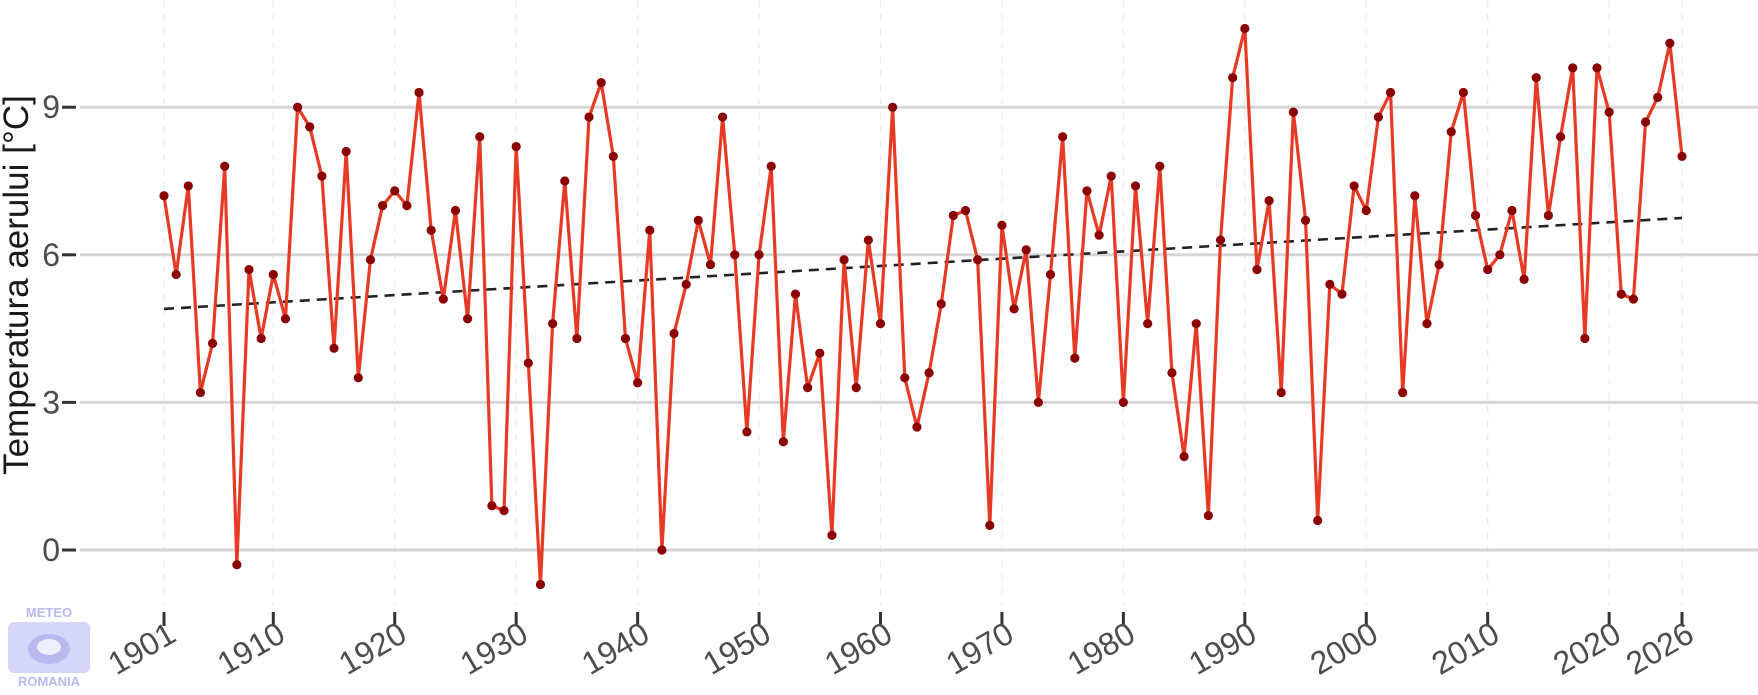 The height and width of the screenshot is (695, 1758). I want to click on x-tick-label: 1920, so click(373, 648).